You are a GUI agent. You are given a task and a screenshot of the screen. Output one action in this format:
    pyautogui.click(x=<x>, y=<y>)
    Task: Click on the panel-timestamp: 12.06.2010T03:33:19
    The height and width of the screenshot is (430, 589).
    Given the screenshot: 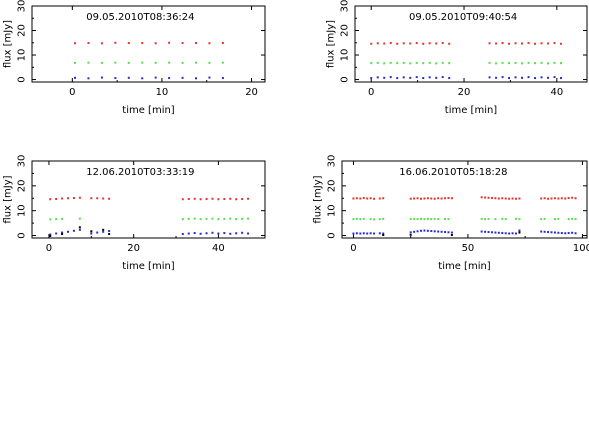 What is the action you would take?
    pyautogui.click(x=140, y=172)
    